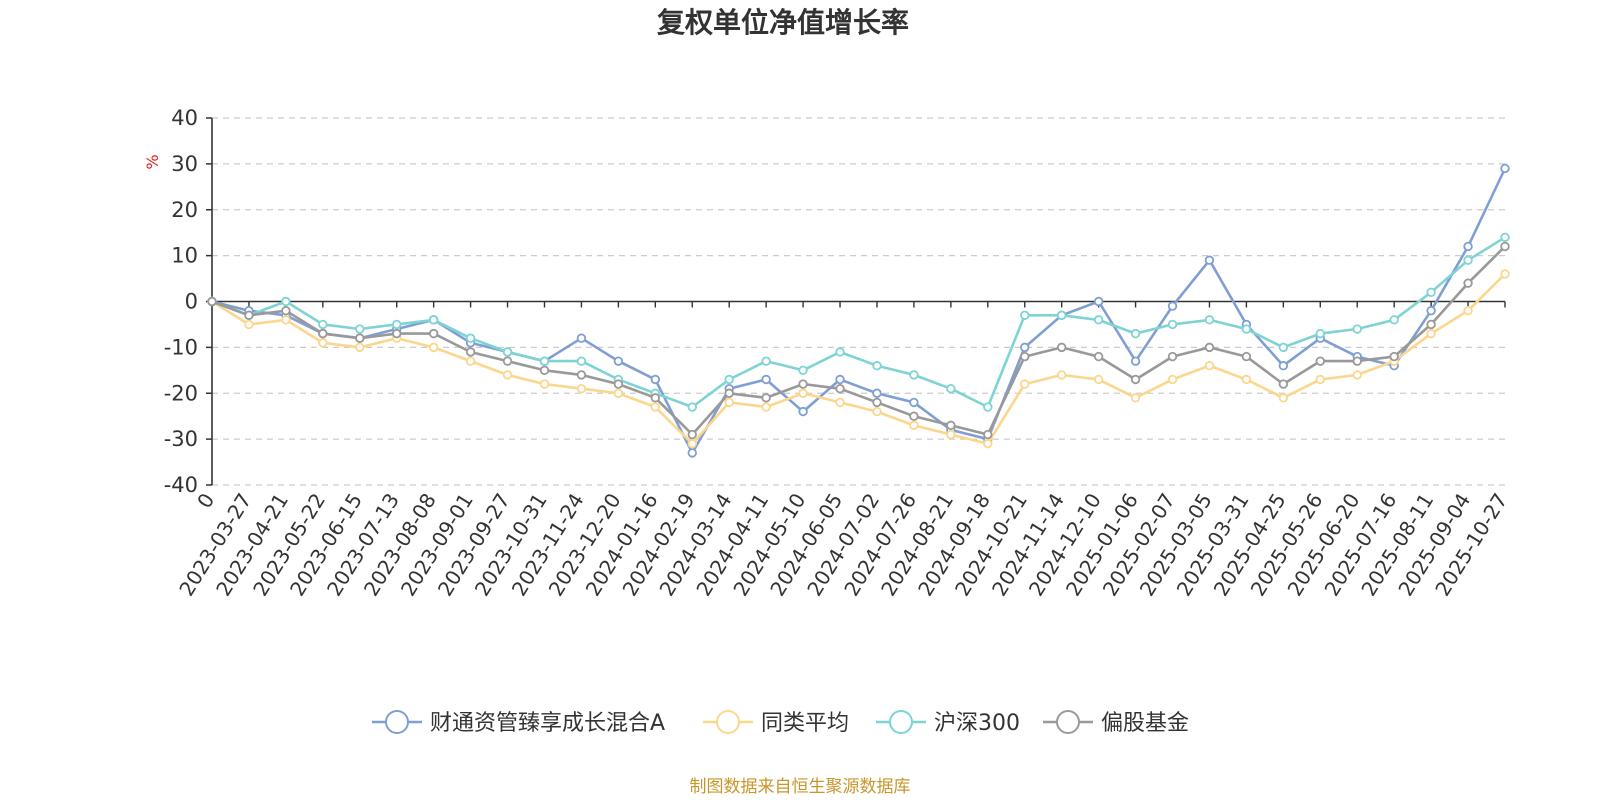  Describe the element at coordinates (184, 164) in the screenshot. I see `y-tick-label: 30` at that location.